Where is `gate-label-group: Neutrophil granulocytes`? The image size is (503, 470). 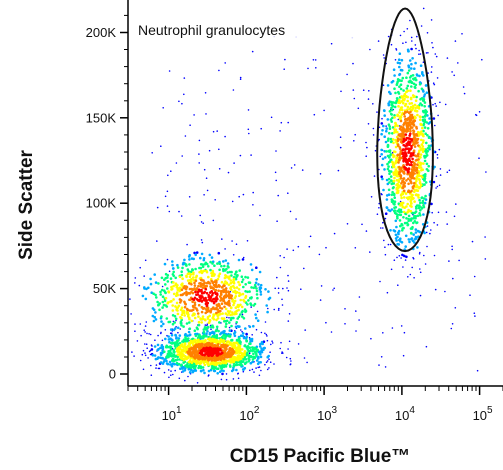
gate-label-group: Neutrophil granulocytes is located at coordinates (244, 30).